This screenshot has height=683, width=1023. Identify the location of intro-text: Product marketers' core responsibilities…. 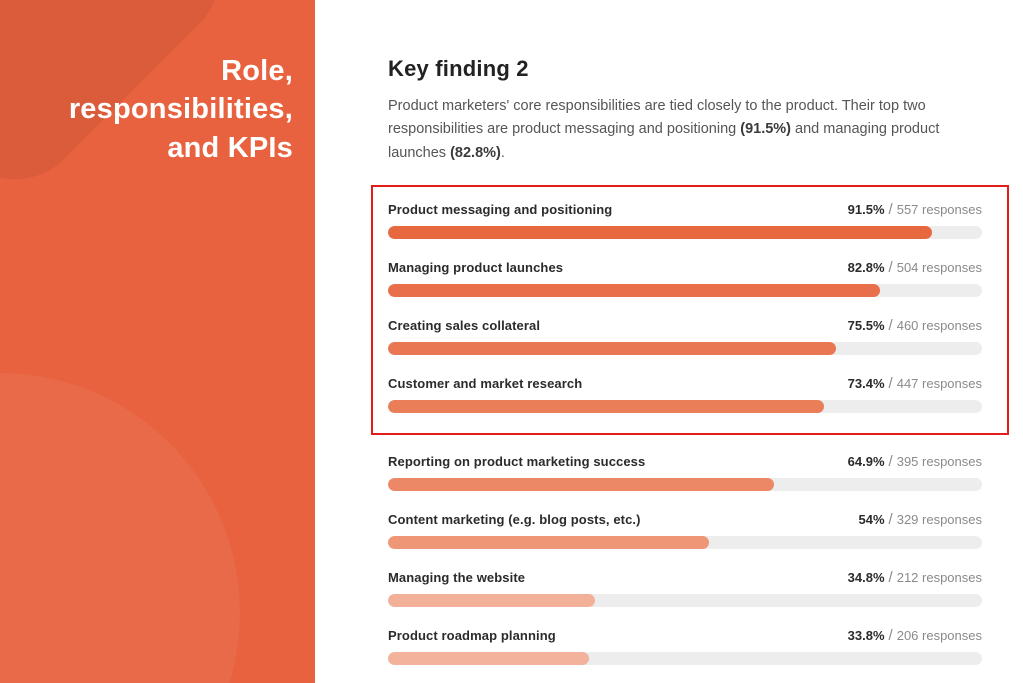
(657, 118).